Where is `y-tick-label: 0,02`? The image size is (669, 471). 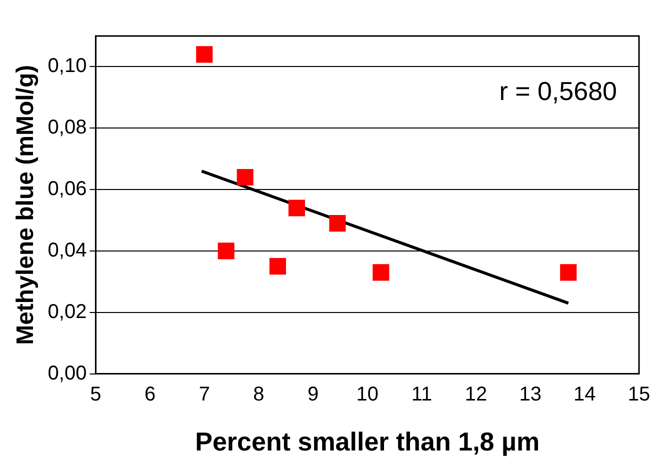
y-tick-label: 0,02 is located at coordinates (67, 311).